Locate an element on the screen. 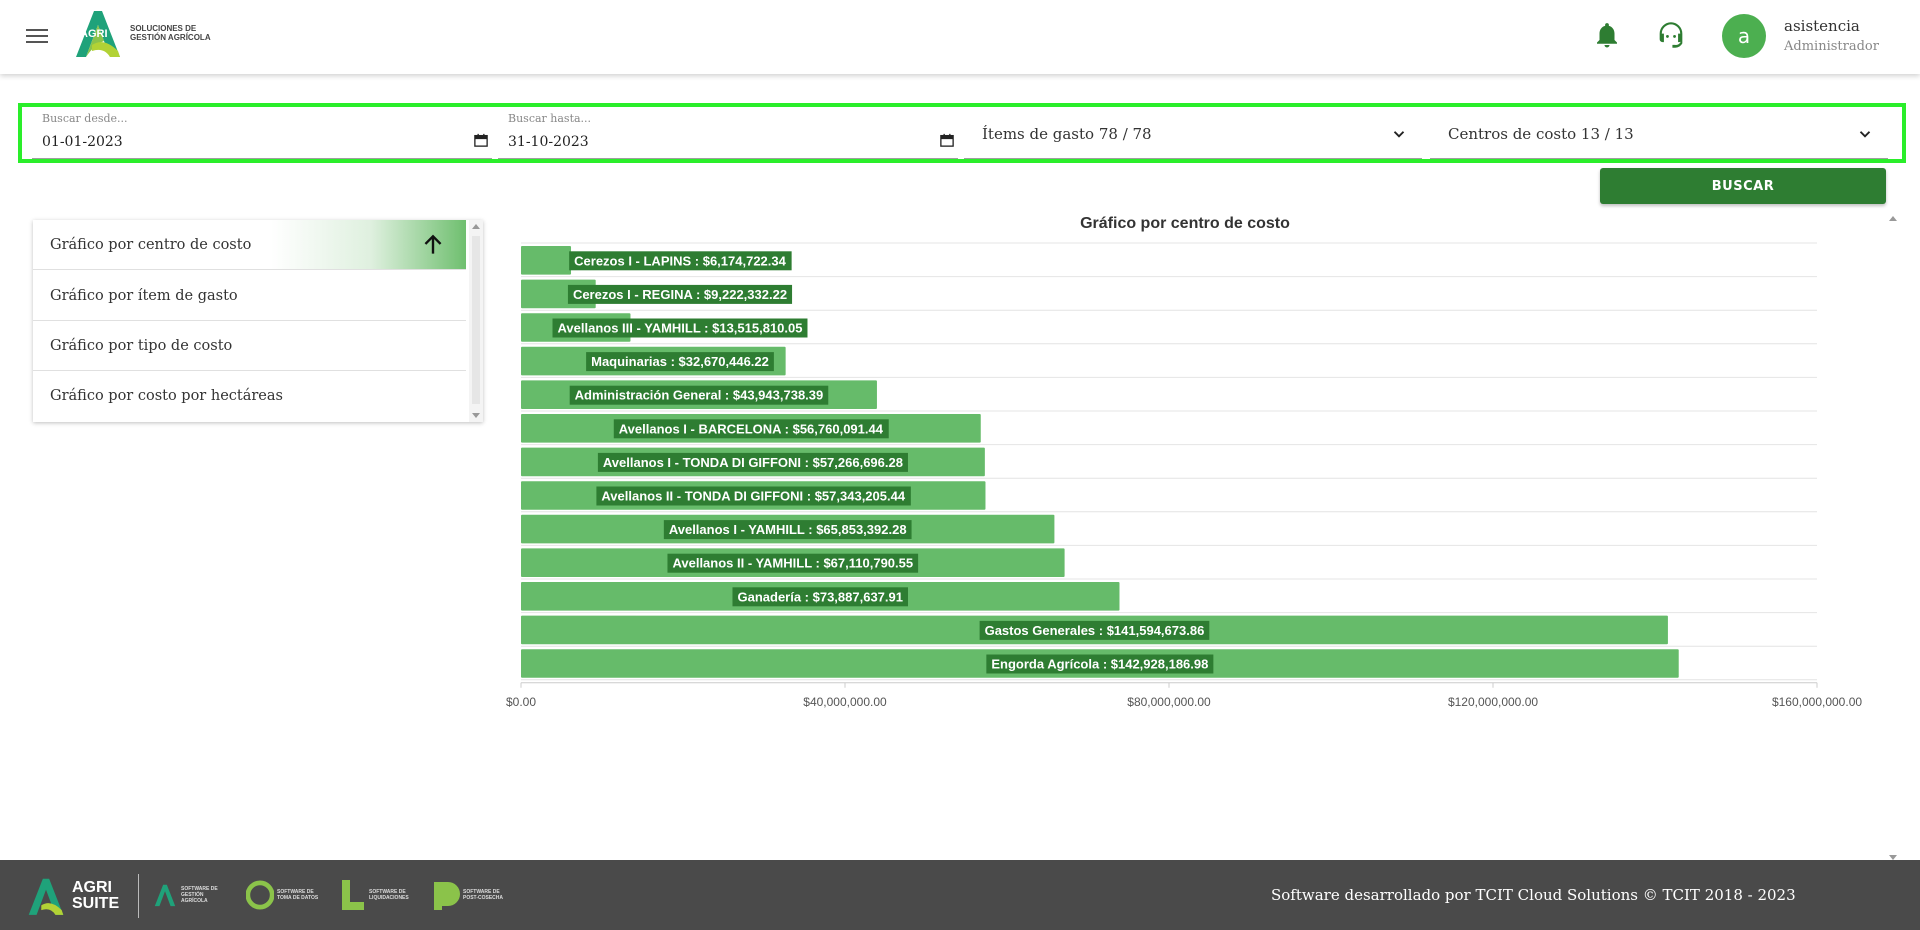 This screenshot has height=930, width=1920. agri-logo: AGRI SOLUCIONES DE GESTIÓN AGRÍCOLA is located at coordinates (150, 33).